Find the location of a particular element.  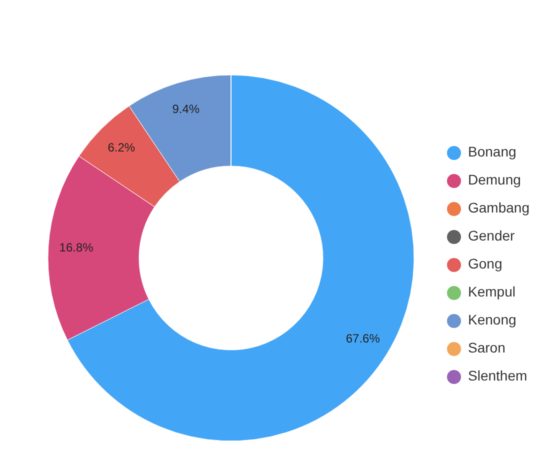

legend-label: Kempul is located at coordinates (492, 292).